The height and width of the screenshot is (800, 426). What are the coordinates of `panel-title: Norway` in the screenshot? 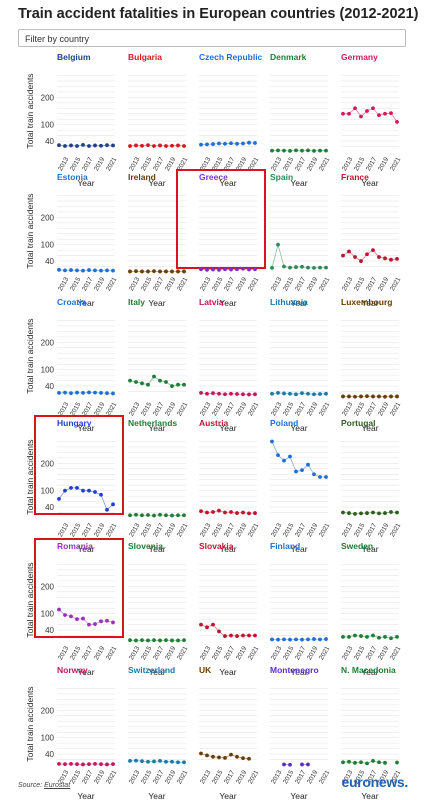 It's located at (72, 670).